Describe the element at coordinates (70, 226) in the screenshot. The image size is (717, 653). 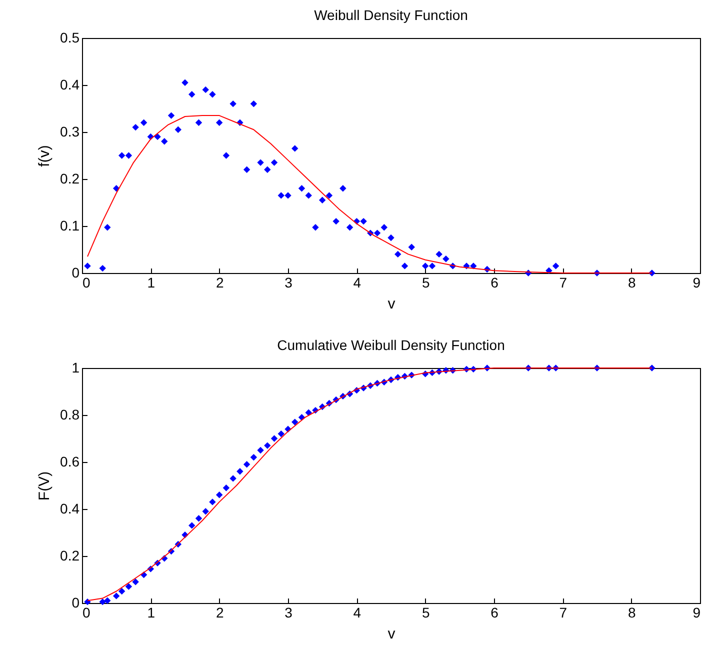
I see `y-tick-label: 0.1` at that location.